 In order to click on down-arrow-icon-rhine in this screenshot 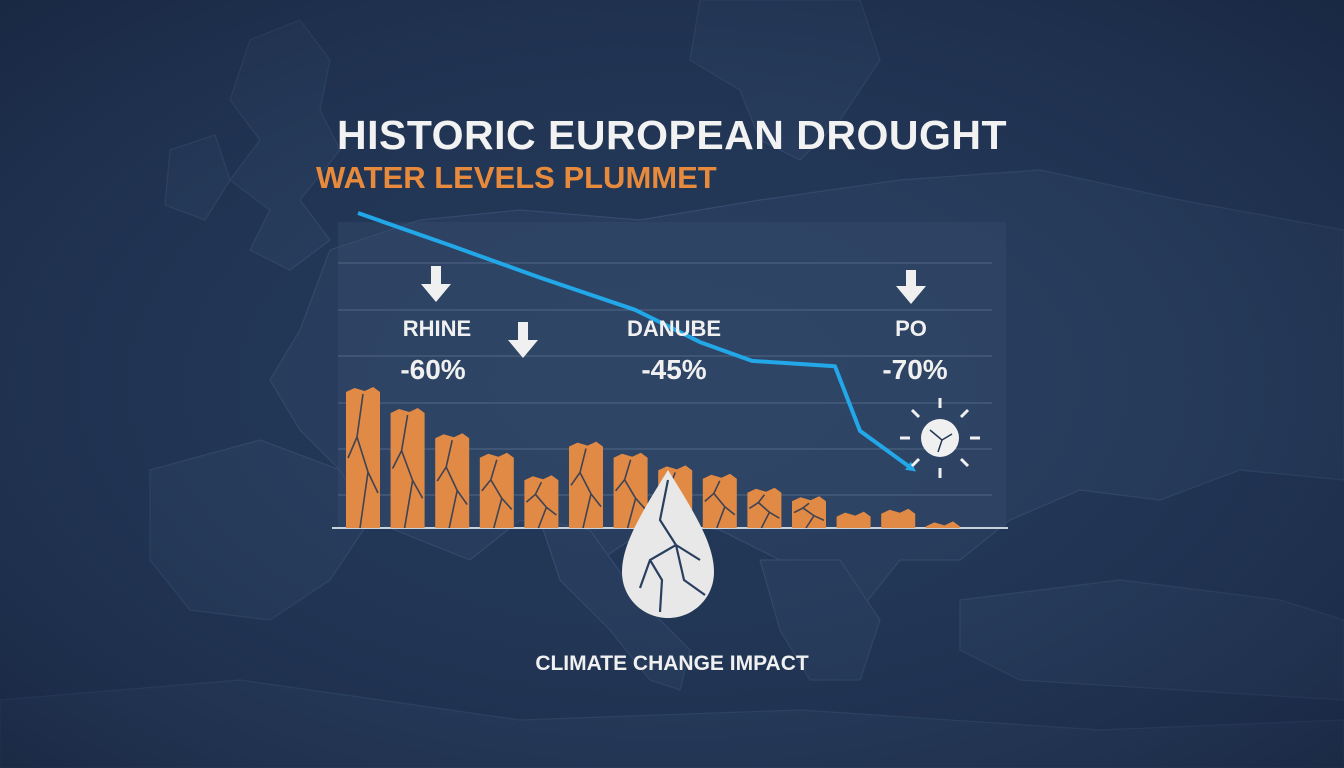, I will do `click(436, 284)`.